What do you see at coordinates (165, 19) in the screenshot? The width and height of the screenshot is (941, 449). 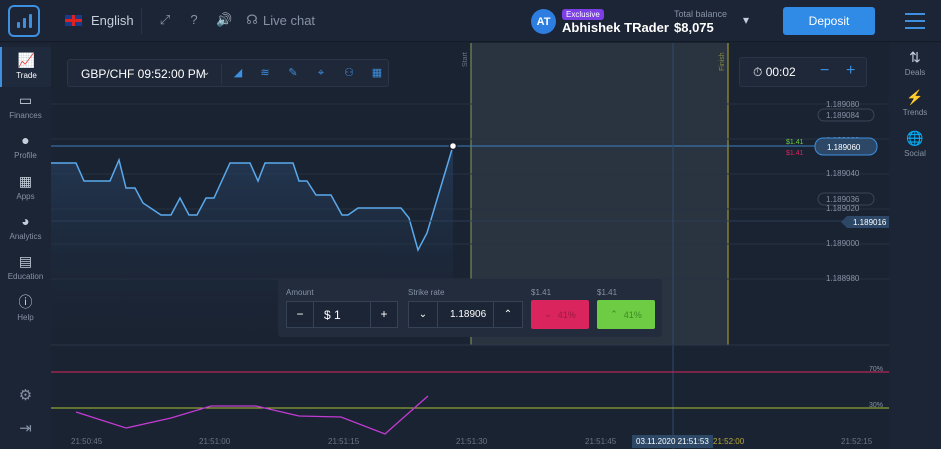 I see `fullscreen-icon: ⤢` at bounding box center [165, 19].